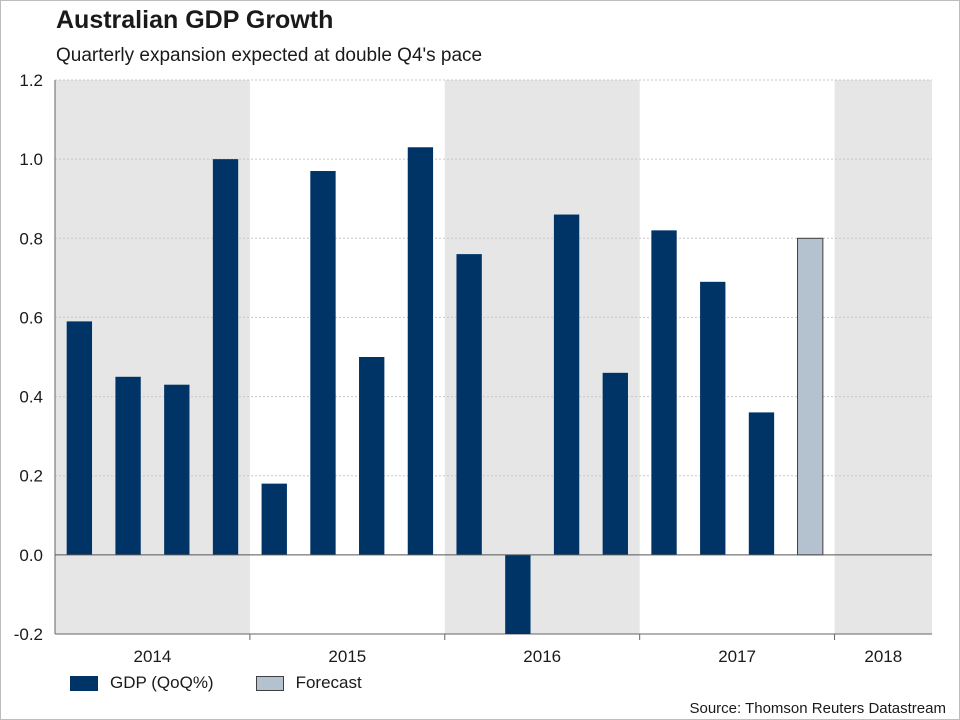  What do you see at coordinates (31, 317) in the screenshot?
I see `y-tick-label: 0.6` at bounding box center [31, 317].